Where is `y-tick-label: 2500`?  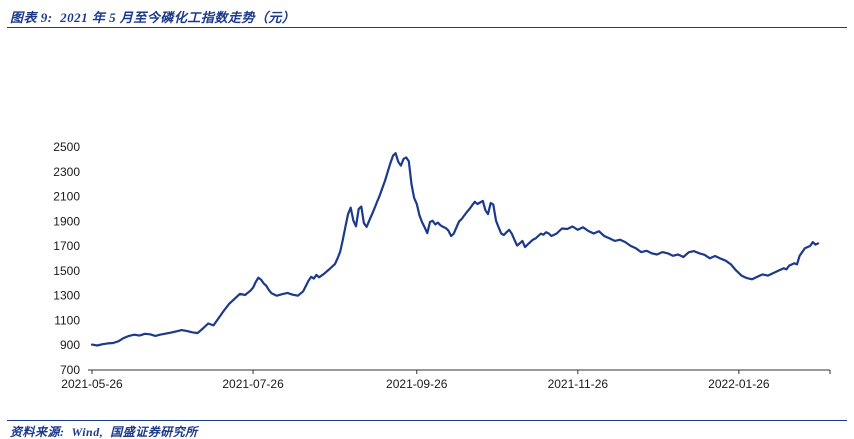 y-tick-label: 2500 is located at coordinates (66, 147).